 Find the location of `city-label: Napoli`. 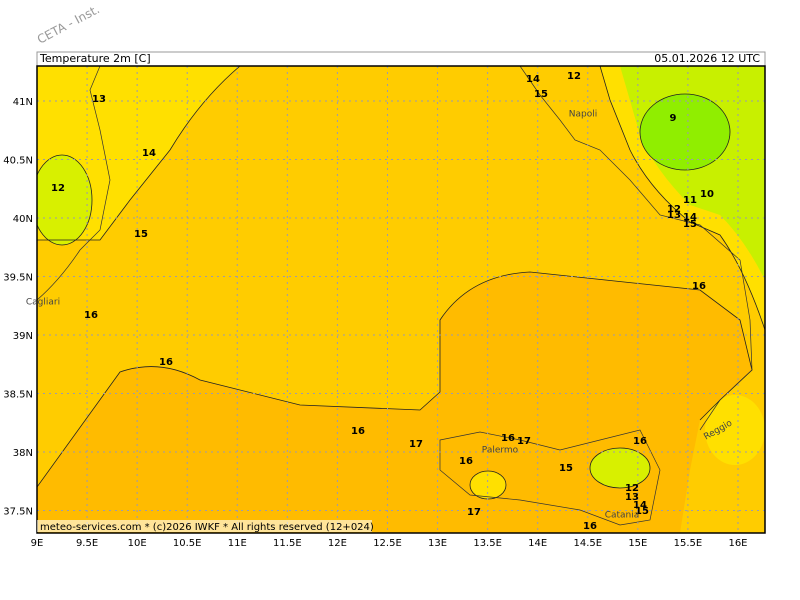

city-label: Napoli is located at coordinates (583, 115).